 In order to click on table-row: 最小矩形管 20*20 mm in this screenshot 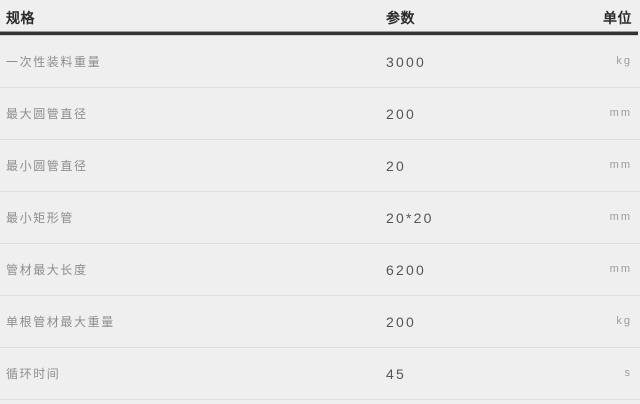, I will do `click(320, 218)`.